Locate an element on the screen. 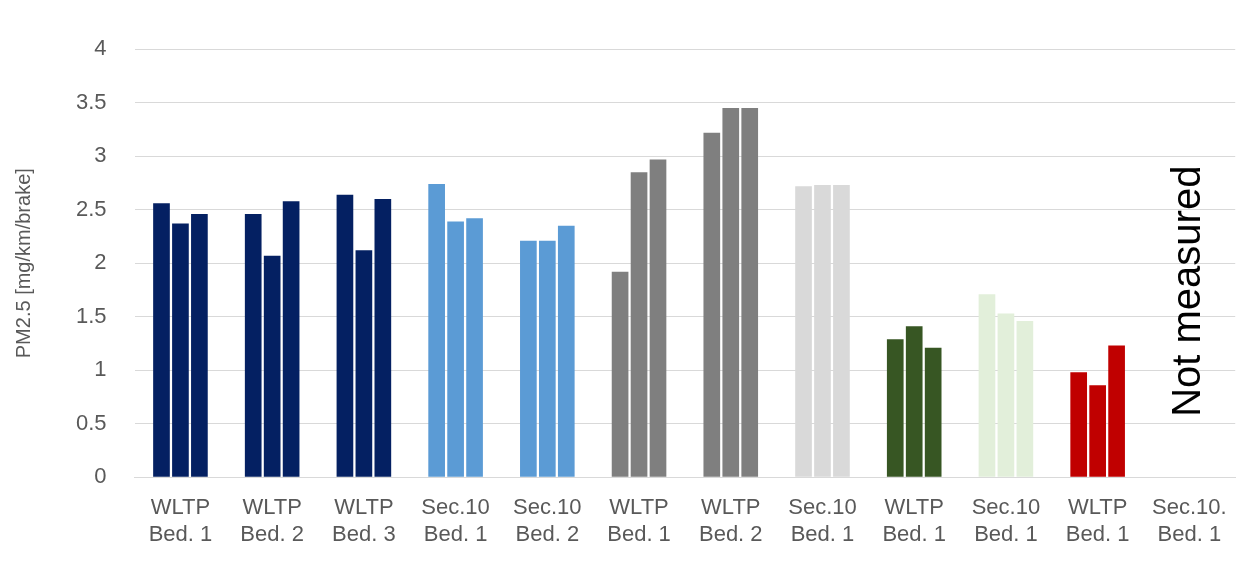 Image resolution: width=1253 pixels, height=574 pixels. annotation: Not measured is located at coordinates (1186, 291).